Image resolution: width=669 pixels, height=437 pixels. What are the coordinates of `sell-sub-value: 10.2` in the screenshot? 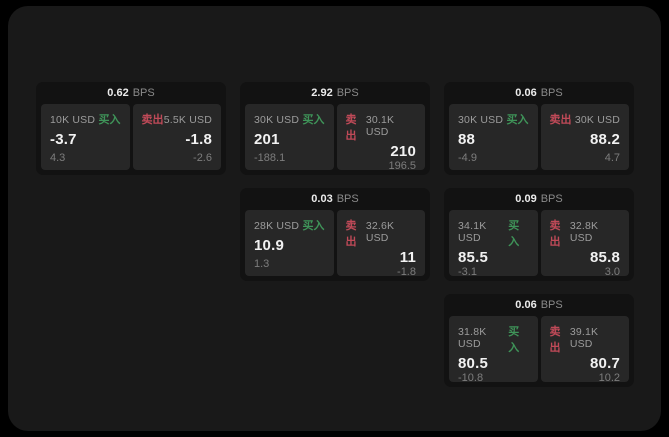 It's located at (609, 378).